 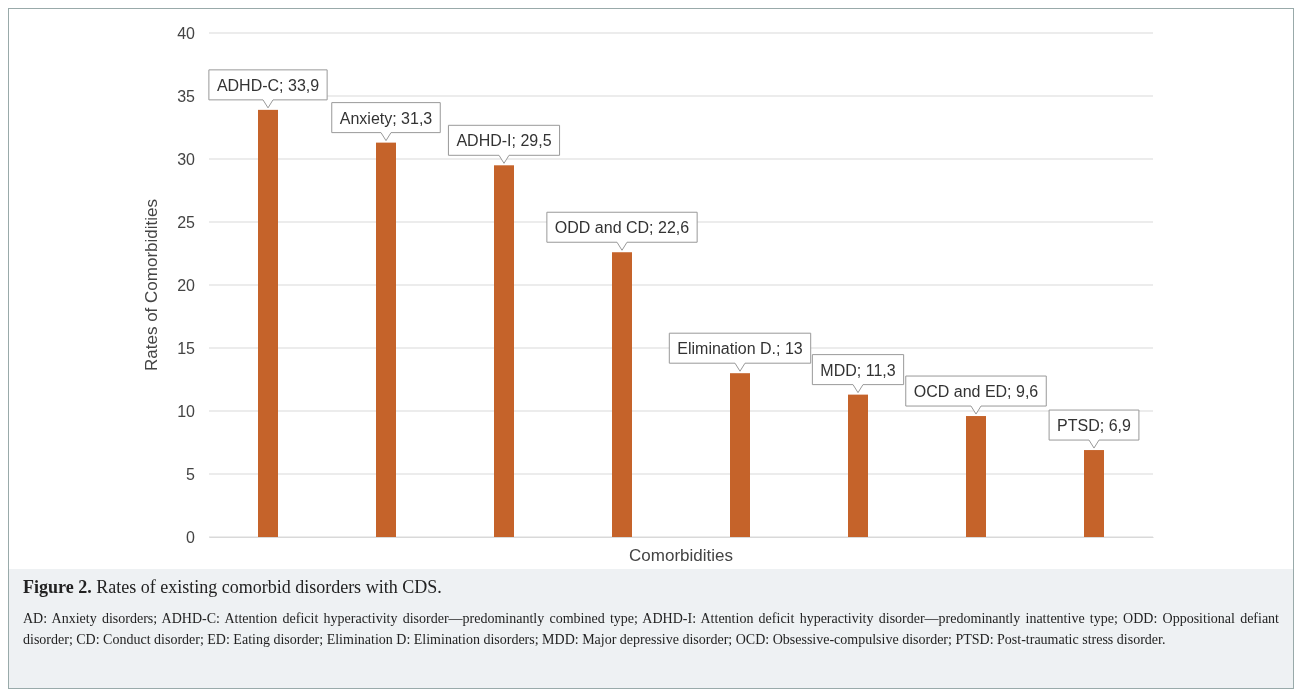 What do you see at coordinates (268, 85) in the screenshot?
I see `data-label: ADHD-C; 33,9` at bounding box center [268, 85].